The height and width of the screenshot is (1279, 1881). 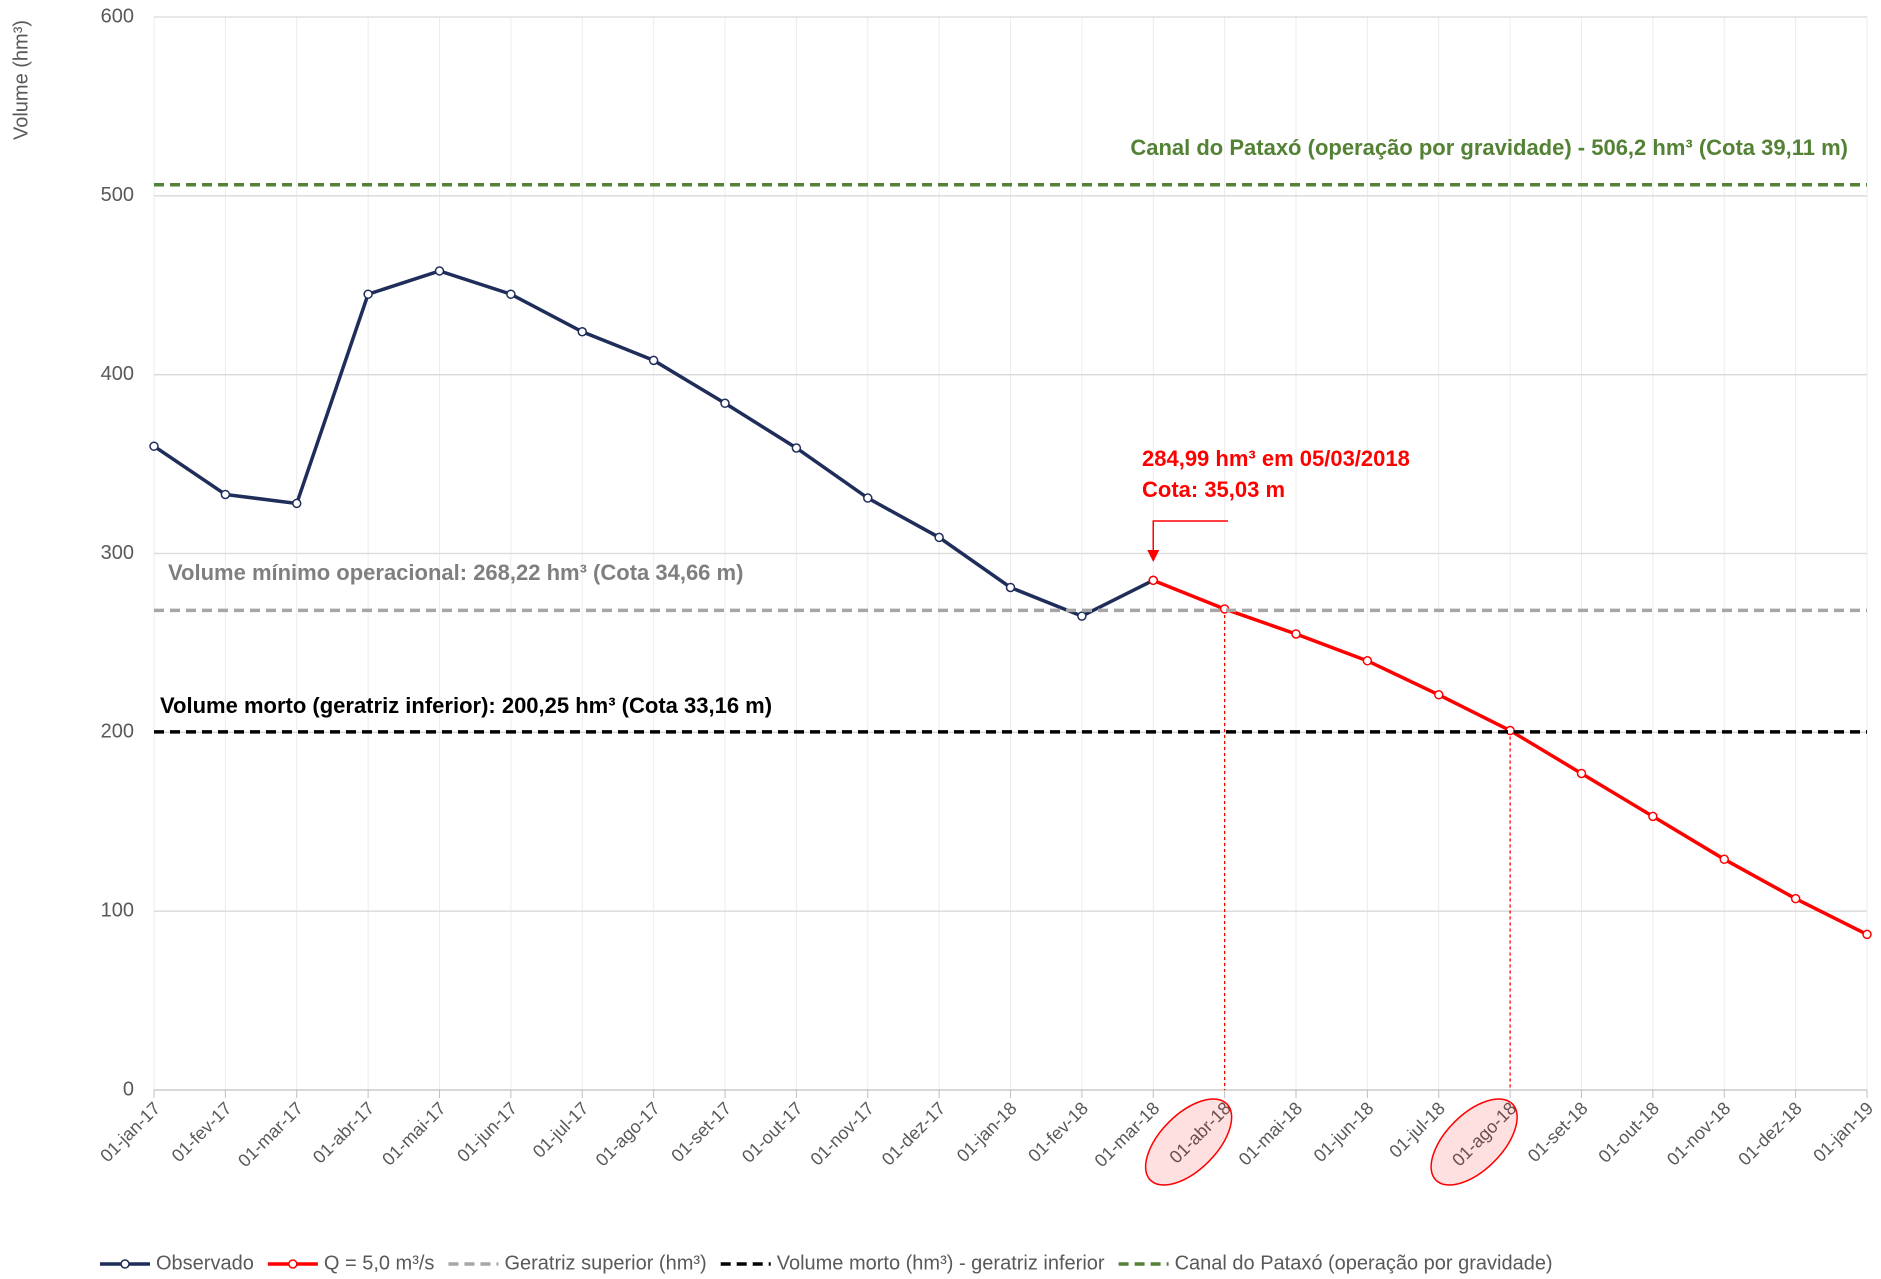 What do you see at coordinates (1769, 1133) in the screenshot?
I see `x-tick-label: 01-dez-18` at bounding box center [1769, 1133].